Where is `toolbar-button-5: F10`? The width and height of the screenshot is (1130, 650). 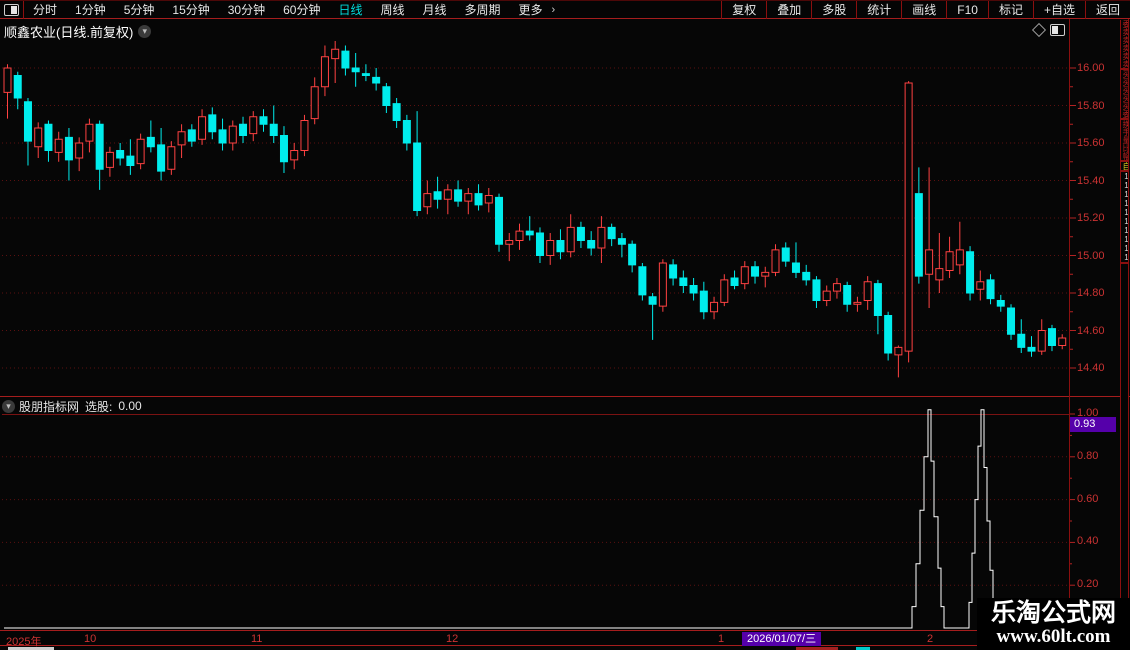
toolbar-button-5: F10 is located at coordinates (967, 9).